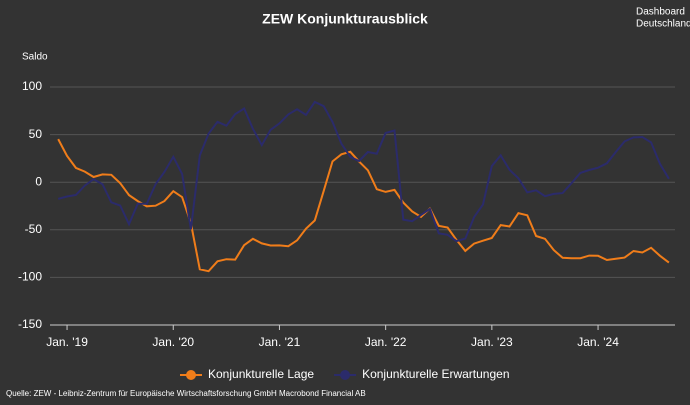 The height and width of the screenshot is (405, 690). Describe the element at coordinates (34, 229) in the screenshot. I see `y-tick-label: -50` at that location.